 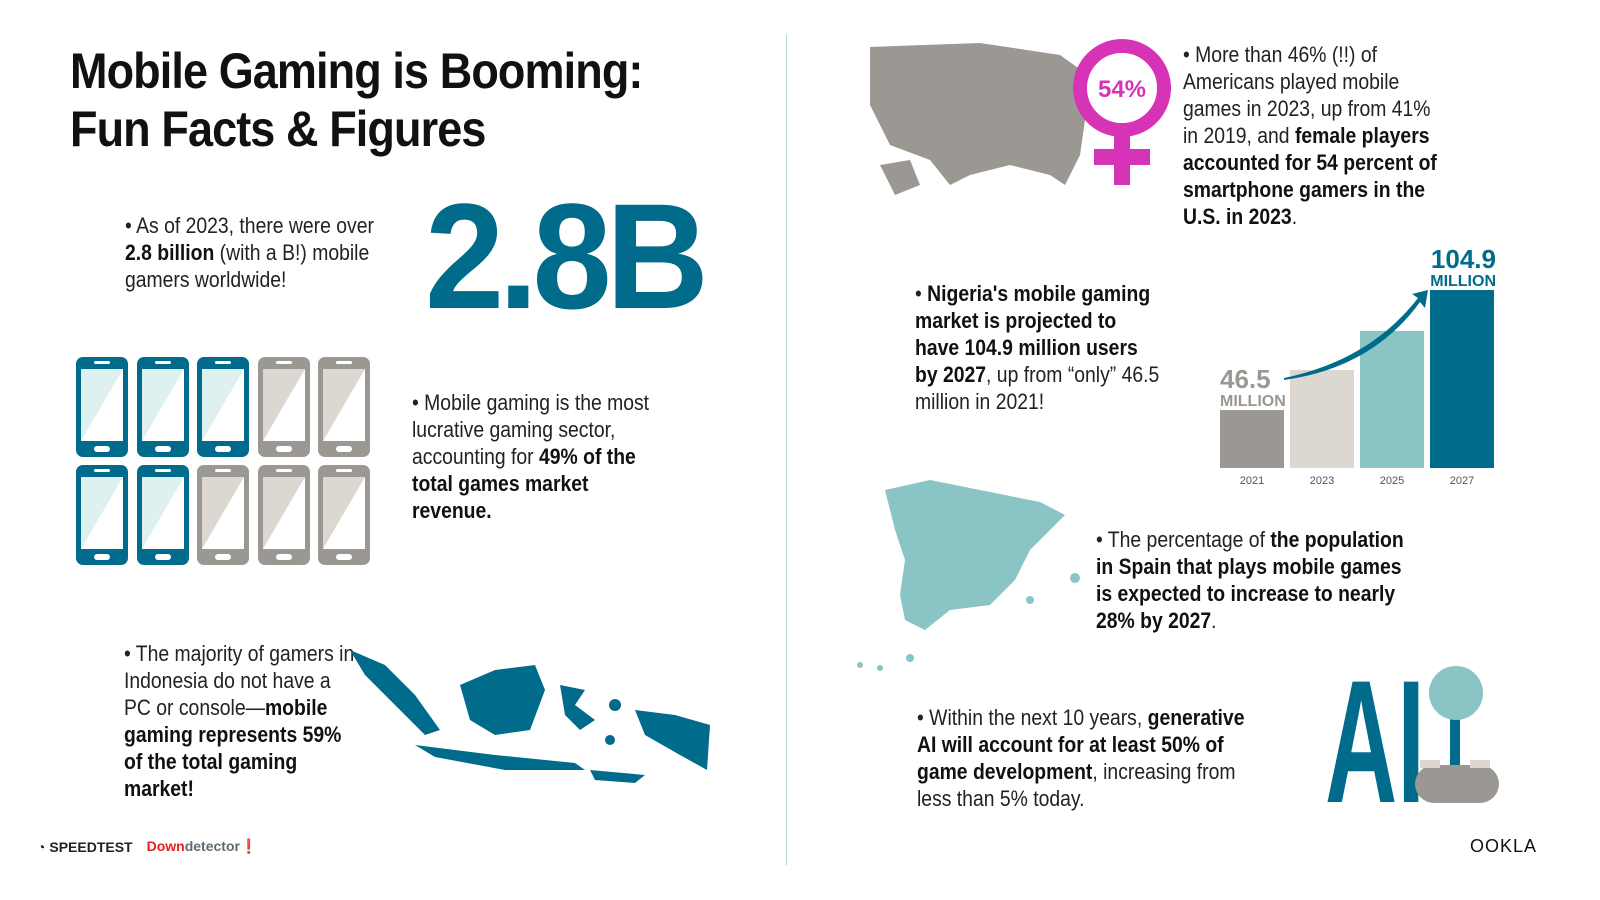 What do you see at coordinates (1392, 399) in the screenshot?
I see `bar-2025` at bounding box center [1392, 399].